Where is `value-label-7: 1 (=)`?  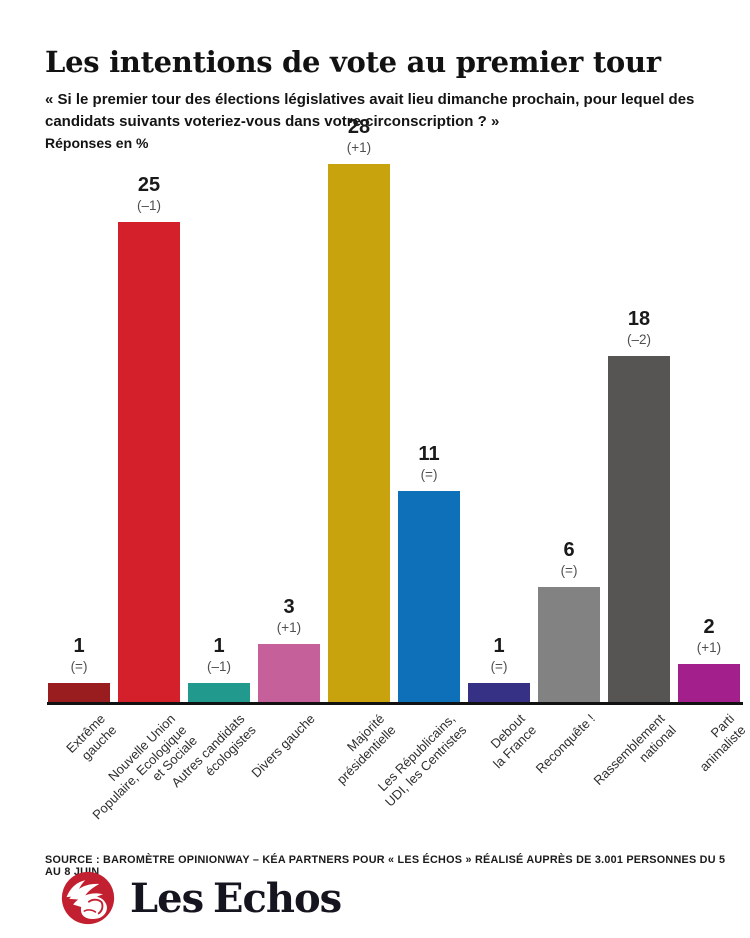
value-label-7: 1 (=) is located at coordinates (499, 655).